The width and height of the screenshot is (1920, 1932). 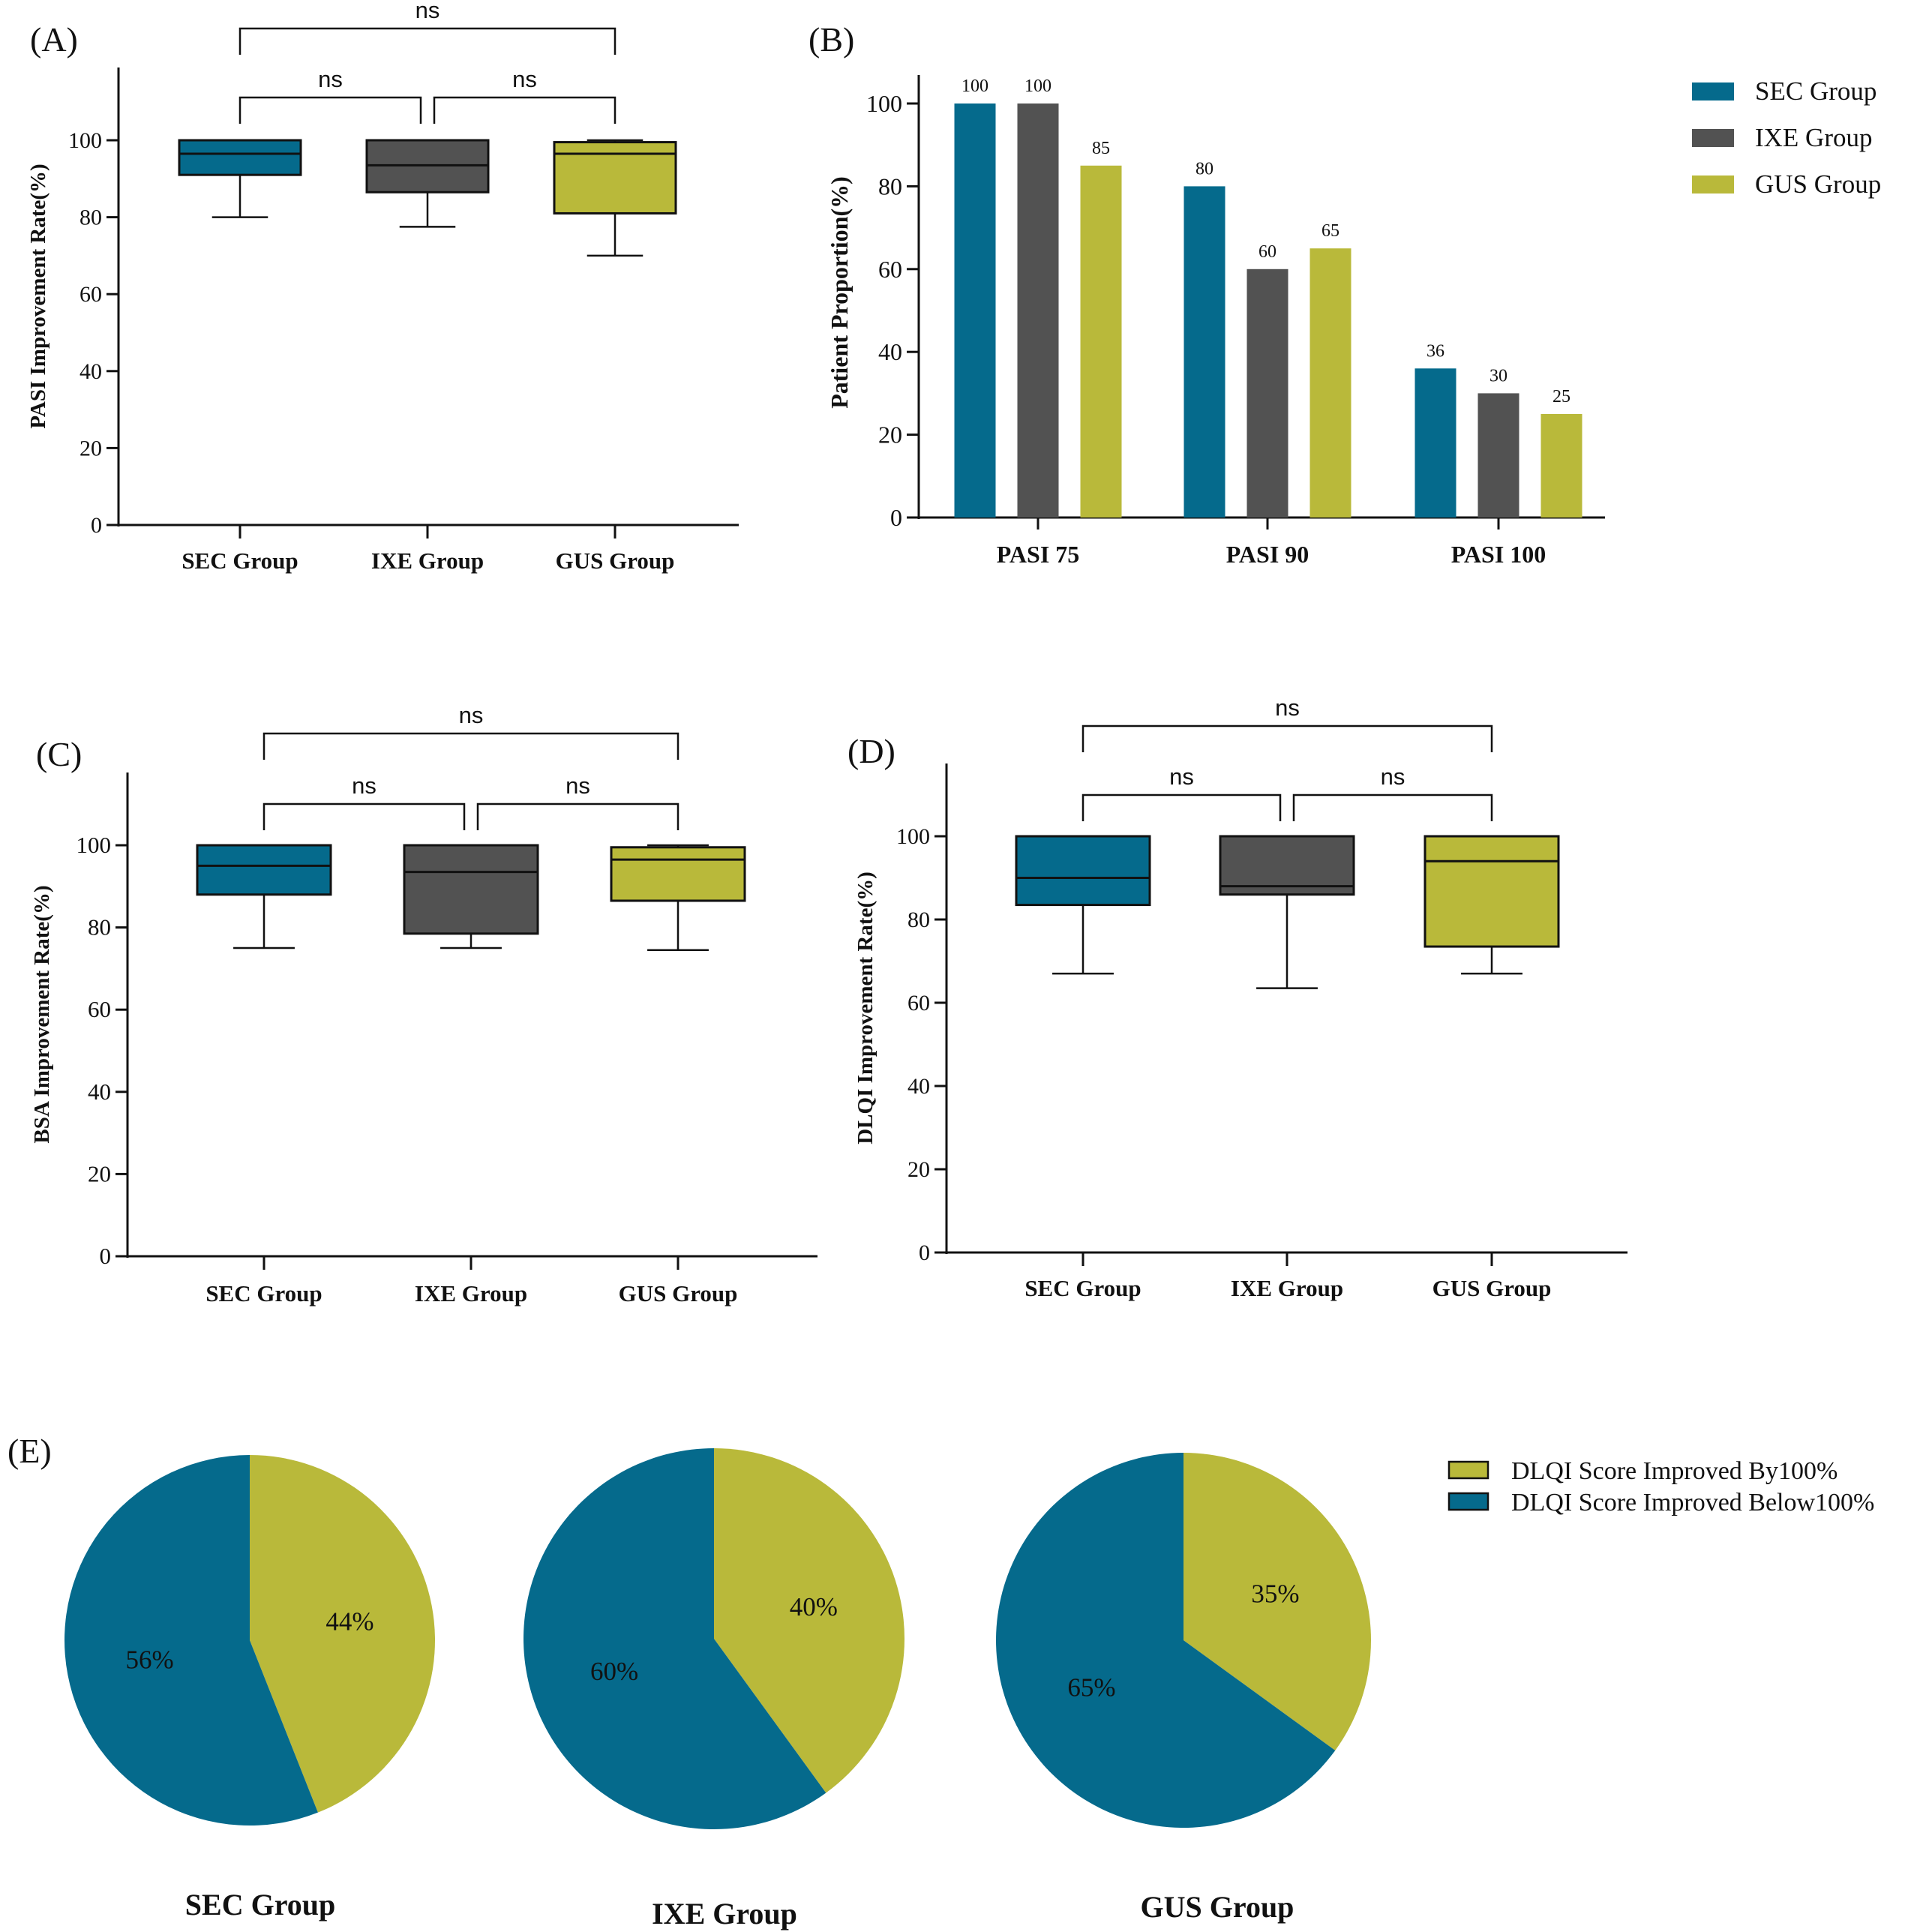 What do you see at coordinates (59, 754) in the screenshot?
I see `panel-label: (C)` at bounding box center [59, 754].